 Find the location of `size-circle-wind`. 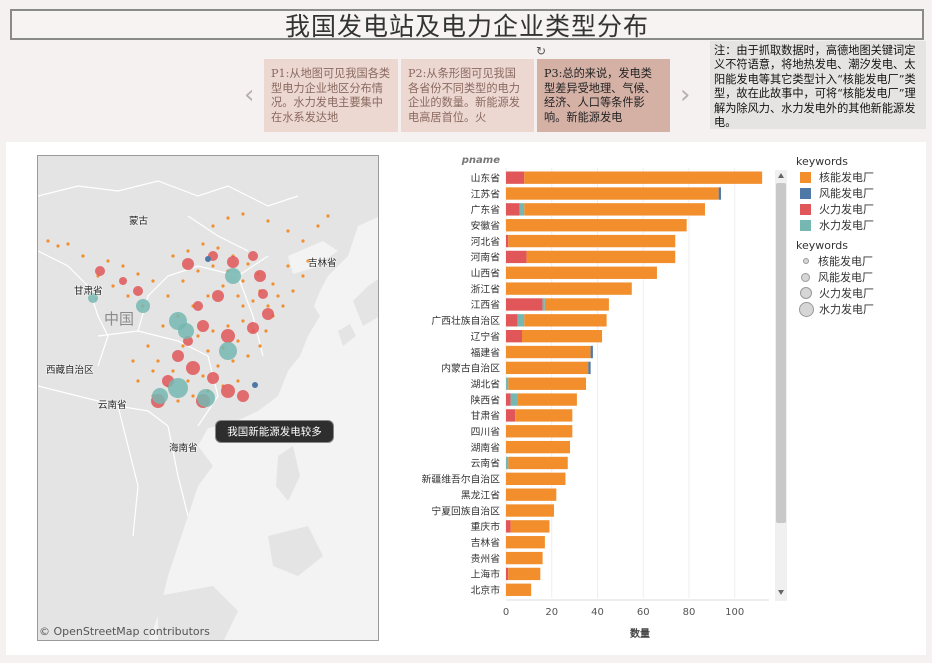

size-circle-wind is located at coordinates (805, 277).